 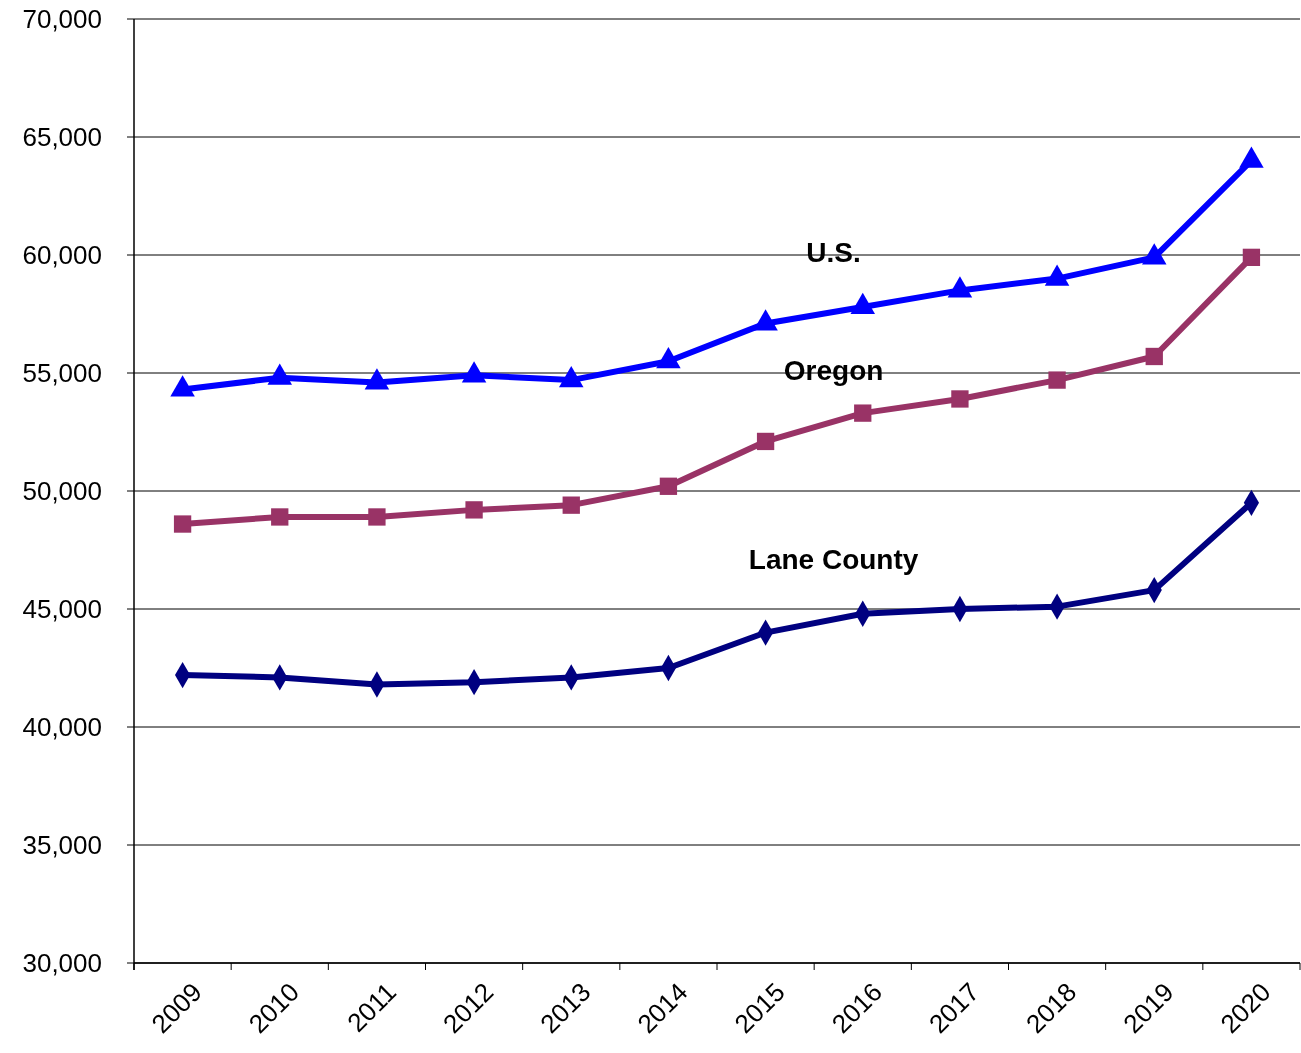 I want to click on y-tick-label: 65,000, so click(x=62, y=137).